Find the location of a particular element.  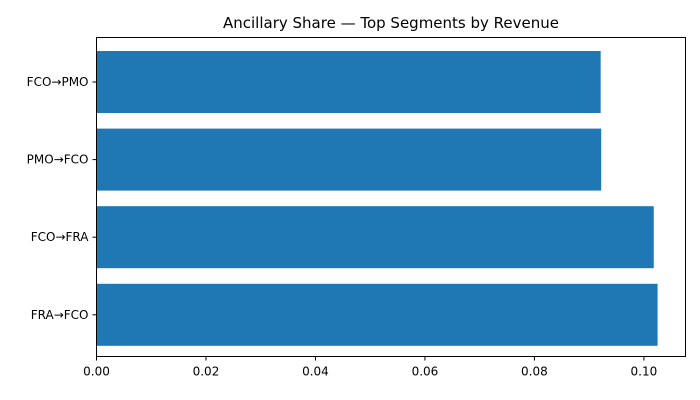

y-tick-label: FRA→FCO is located at coordinates (60, 315).